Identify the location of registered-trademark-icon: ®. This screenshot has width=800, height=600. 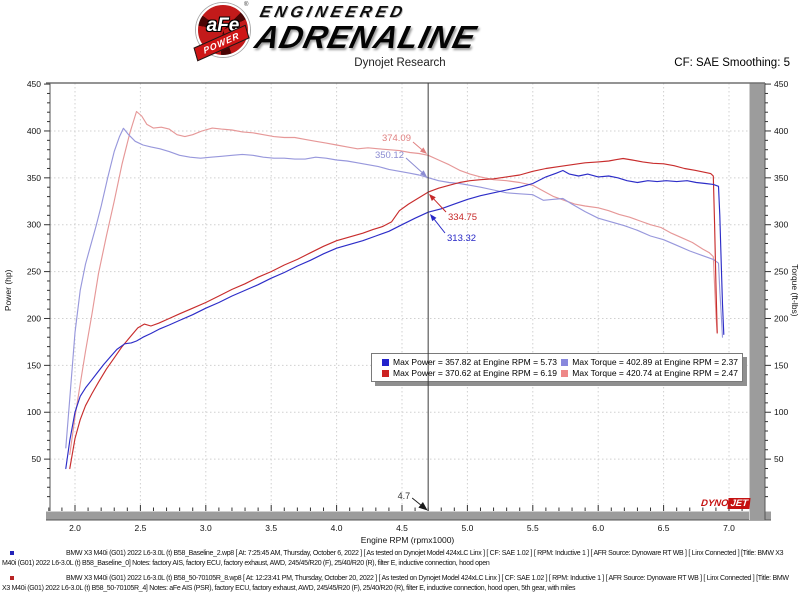
(246, 5).